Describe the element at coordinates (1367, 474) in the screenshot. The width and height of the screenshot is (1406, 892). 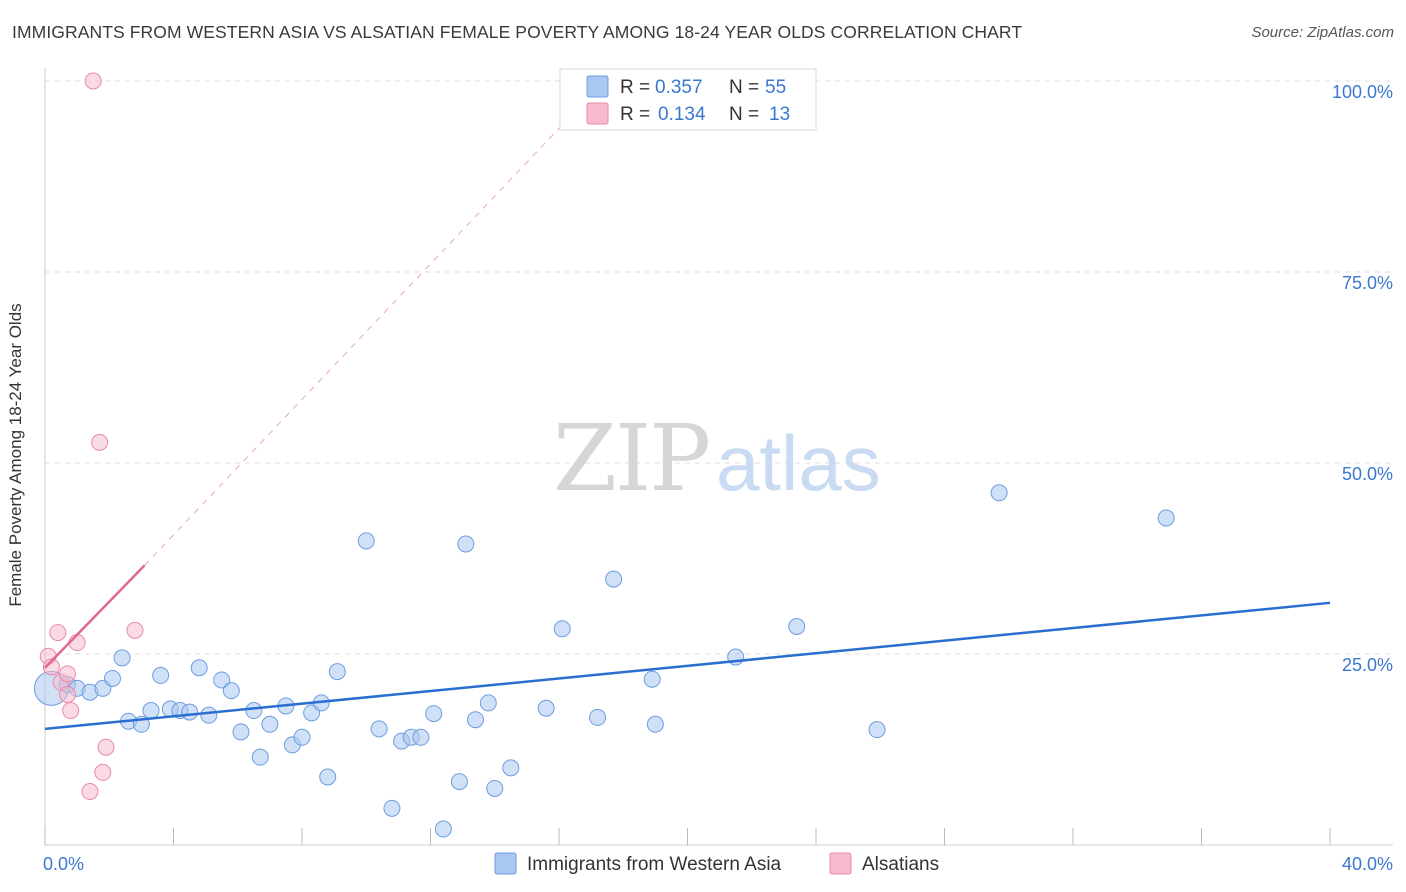
I see `y-tick-label: 50.0%` at that location.